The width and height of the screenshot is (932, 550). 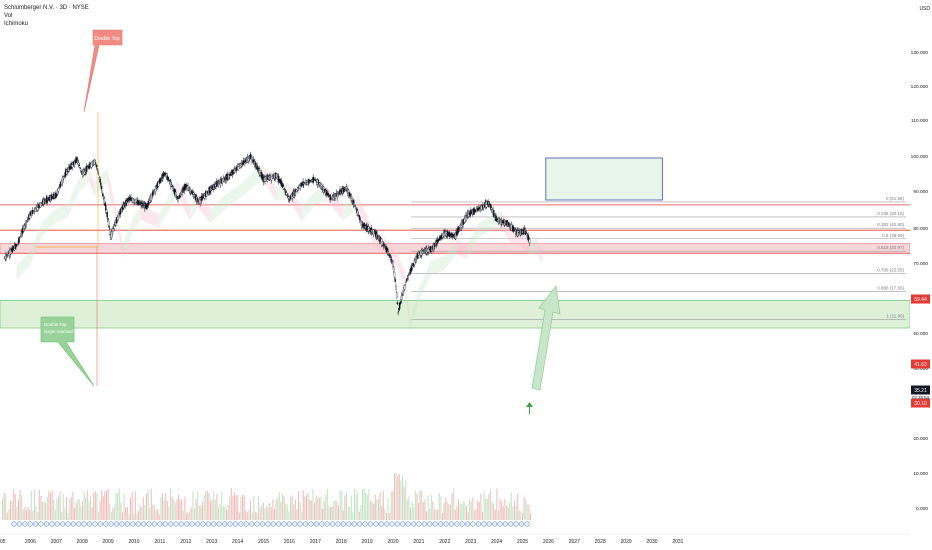 I want to click on indicator-ichimoku: Ichimoku, so click(x=16, y=24).